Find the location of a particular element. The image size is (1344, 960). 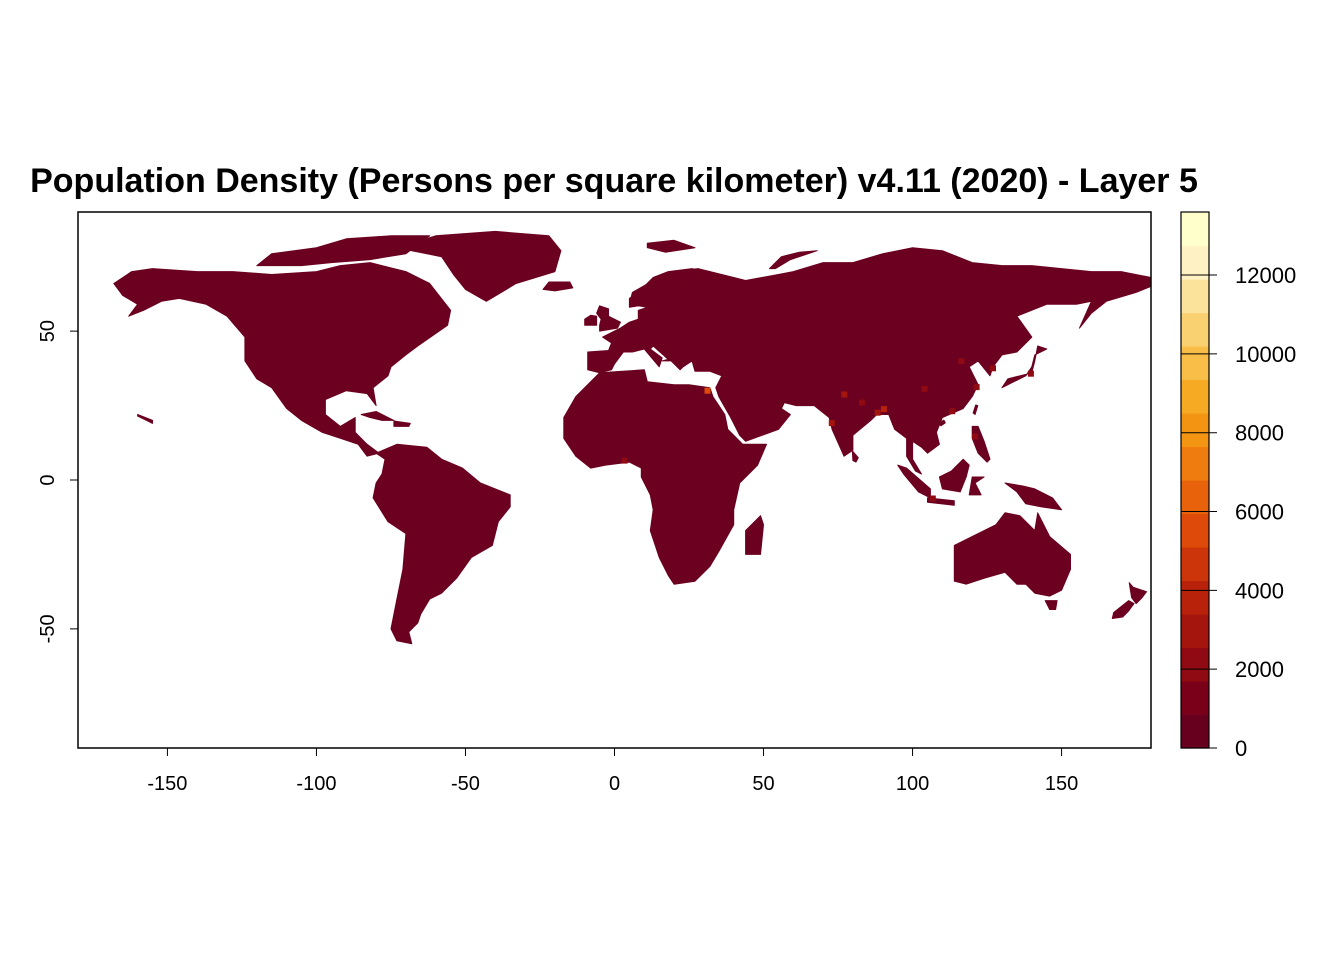

landmass-hispaniola is located at coordinates (402, 423).